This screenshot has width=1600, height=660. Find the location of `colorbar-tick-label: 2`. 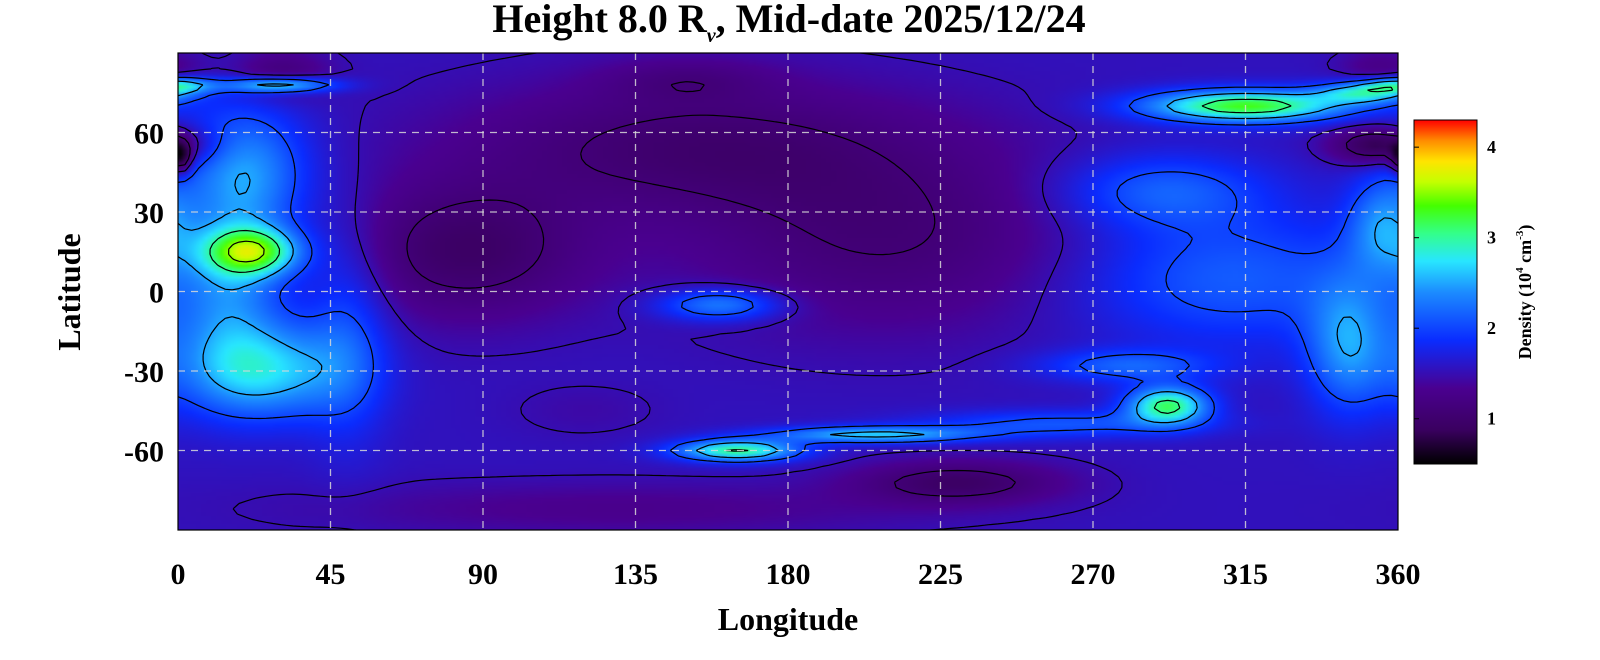

colorbar-tick-label: 2 is located at coordinates (1491, 328).